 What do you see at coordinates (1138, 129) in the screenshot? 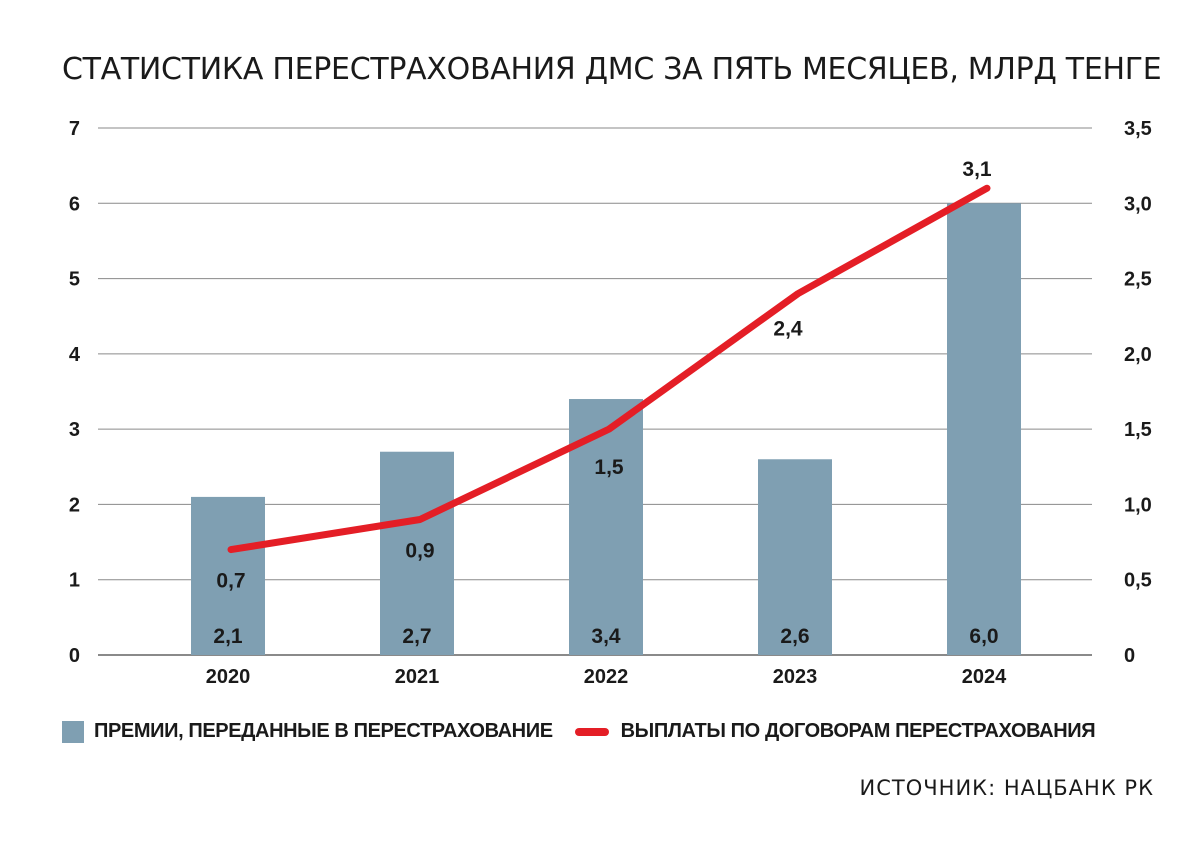
I see `y-right-tick-label: 3,5` at bounding box center [1138, 129].